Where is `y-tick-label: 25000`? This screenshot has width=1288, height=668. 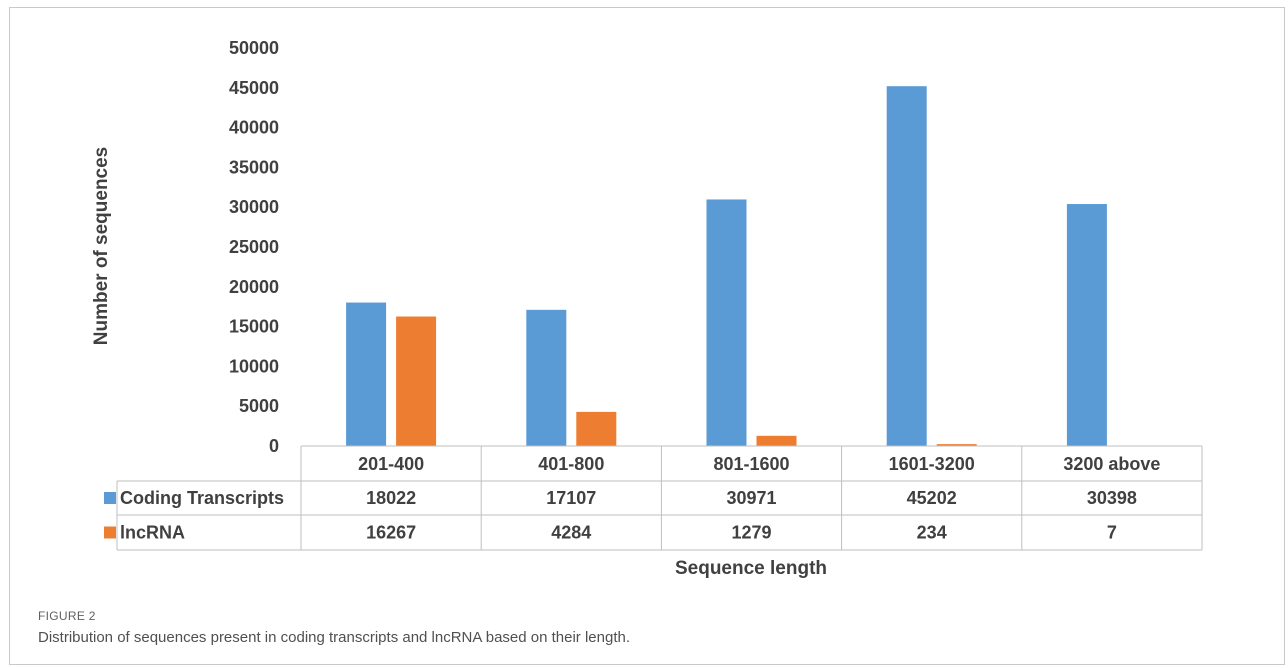
y-tick-label: 25000 is located at coordinates (254, 247).